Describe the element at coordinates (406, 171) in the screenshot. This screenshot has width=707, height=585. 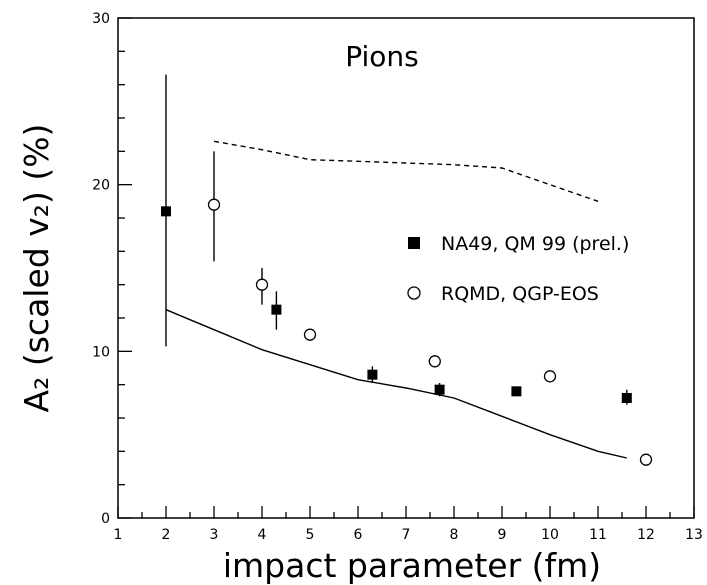
I see `model-curve-dashed` at that location.